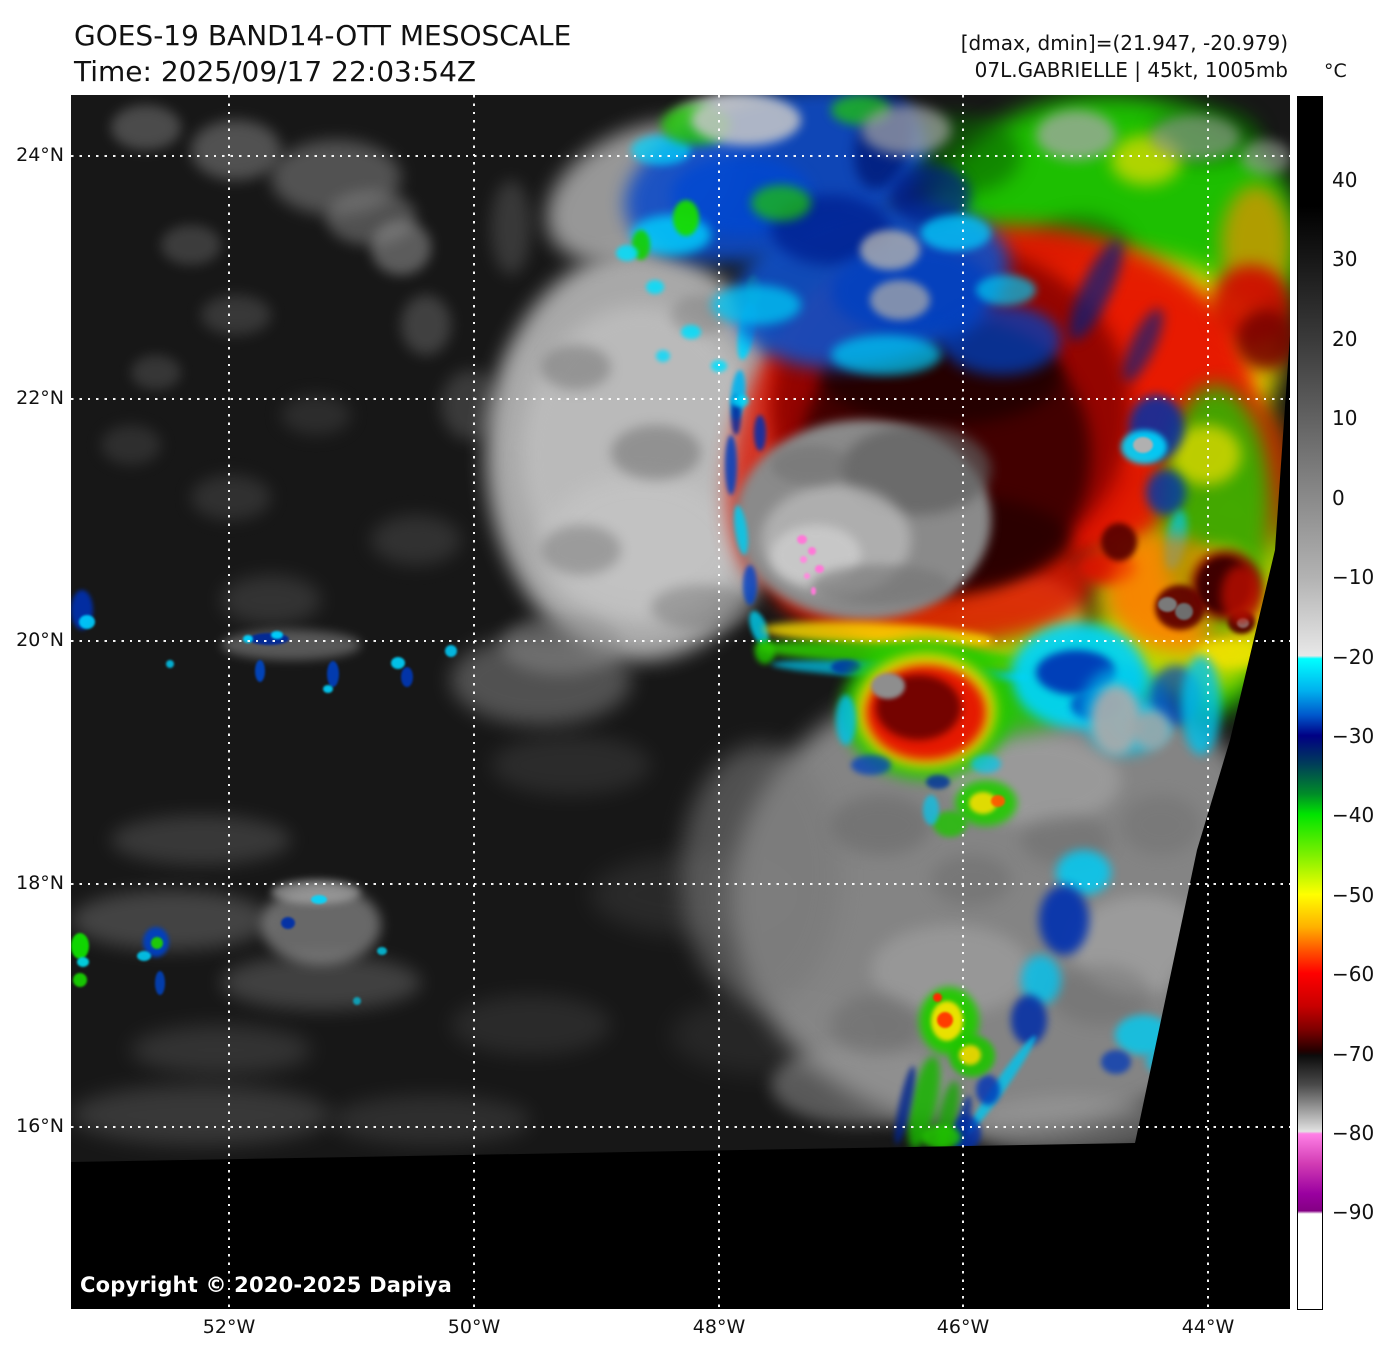  What do you see at coordinates (963, 1327) in the screenshot?
I see `lon-tick-label: 46°W` at bounding box center [963, 1327].